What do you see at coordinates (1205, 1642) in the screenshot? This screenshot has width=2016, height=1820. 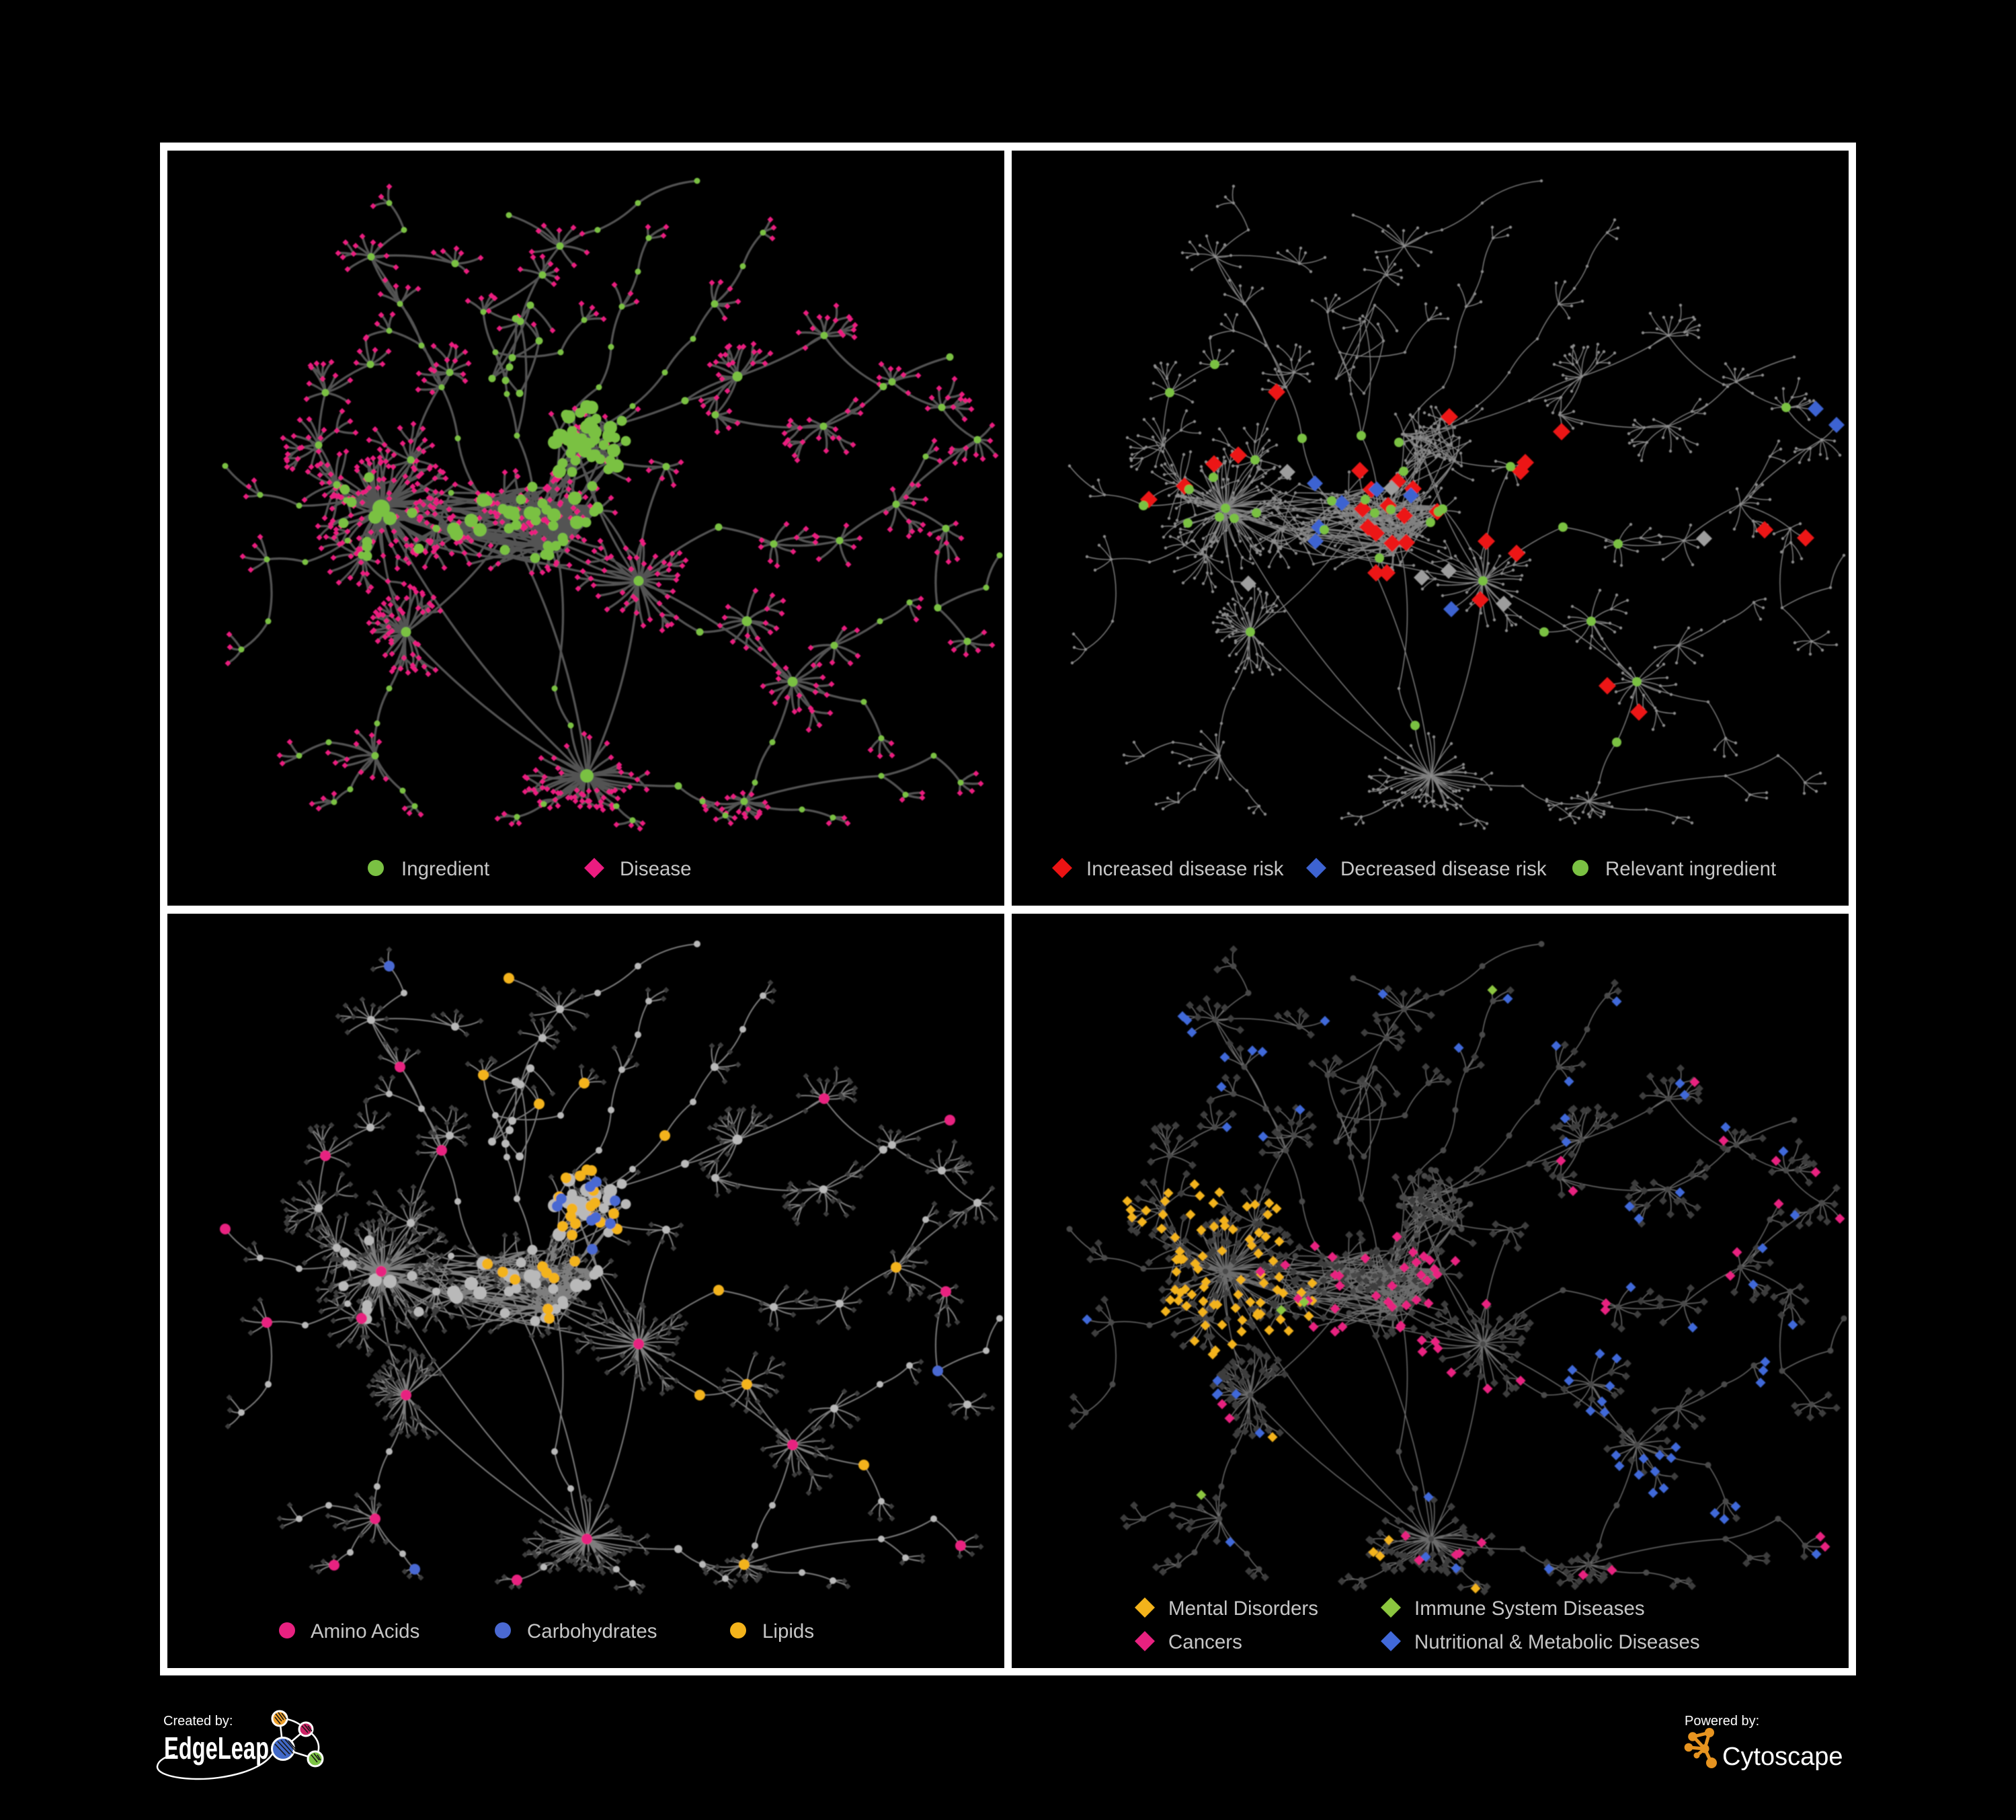 I see `svg-text: Cancers` at bounding box center [1205, 1642].